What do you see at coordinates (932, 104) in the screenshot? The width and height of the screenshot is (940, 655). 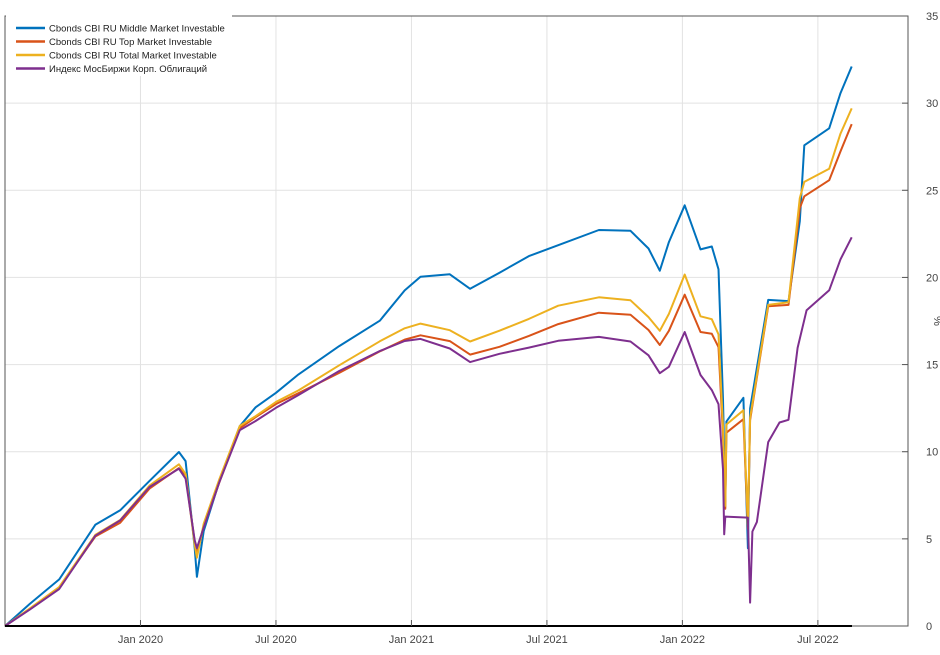 I see `y-tick-label: 30` at bounding box center [932, 104].